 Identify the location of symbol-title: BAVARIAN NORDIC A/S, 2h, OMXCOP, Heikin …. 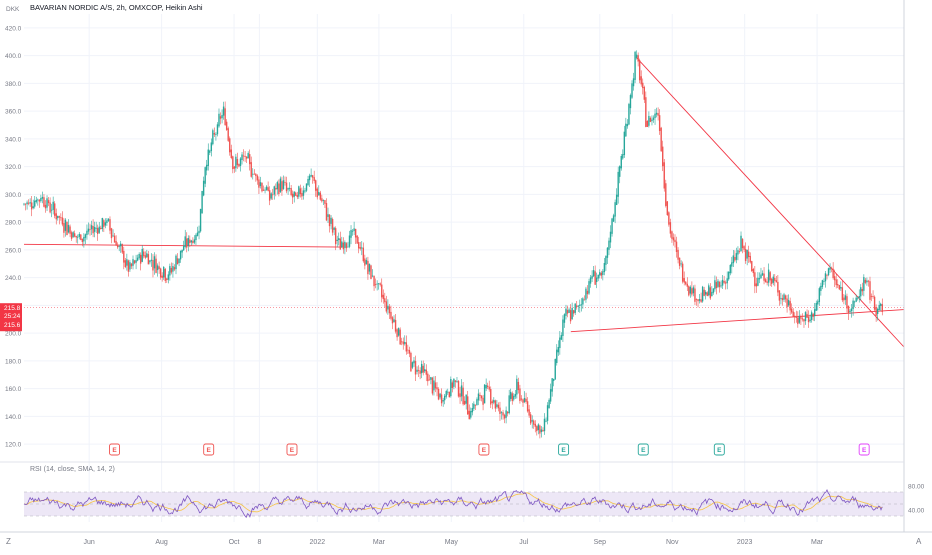
(116, 7).